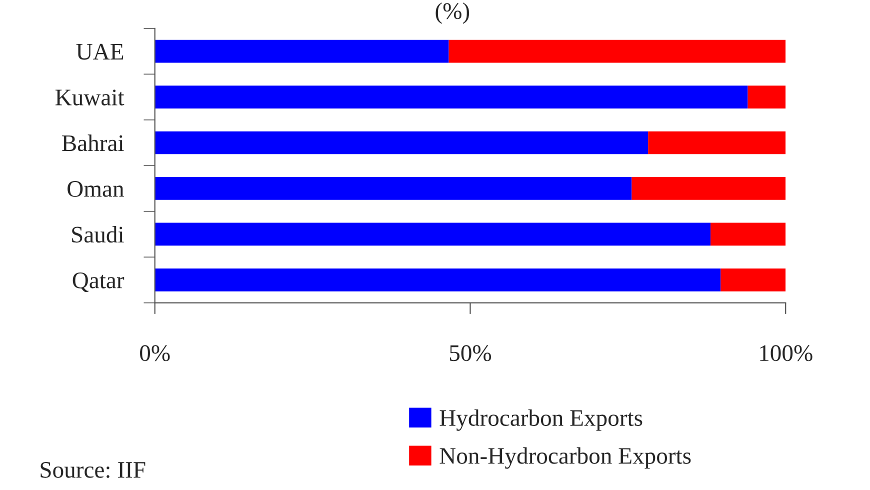 The width and height of the screenshot is (870, 490). I want to click on source-note: Source: IIF, so click(93, 470).